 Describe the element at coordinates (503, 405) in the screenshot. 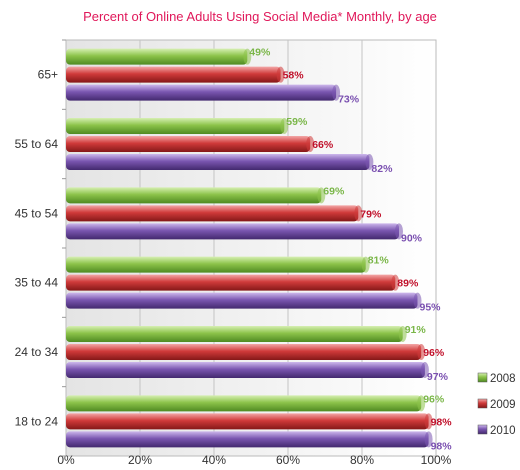

I see `legend-label: 2009` at that location.